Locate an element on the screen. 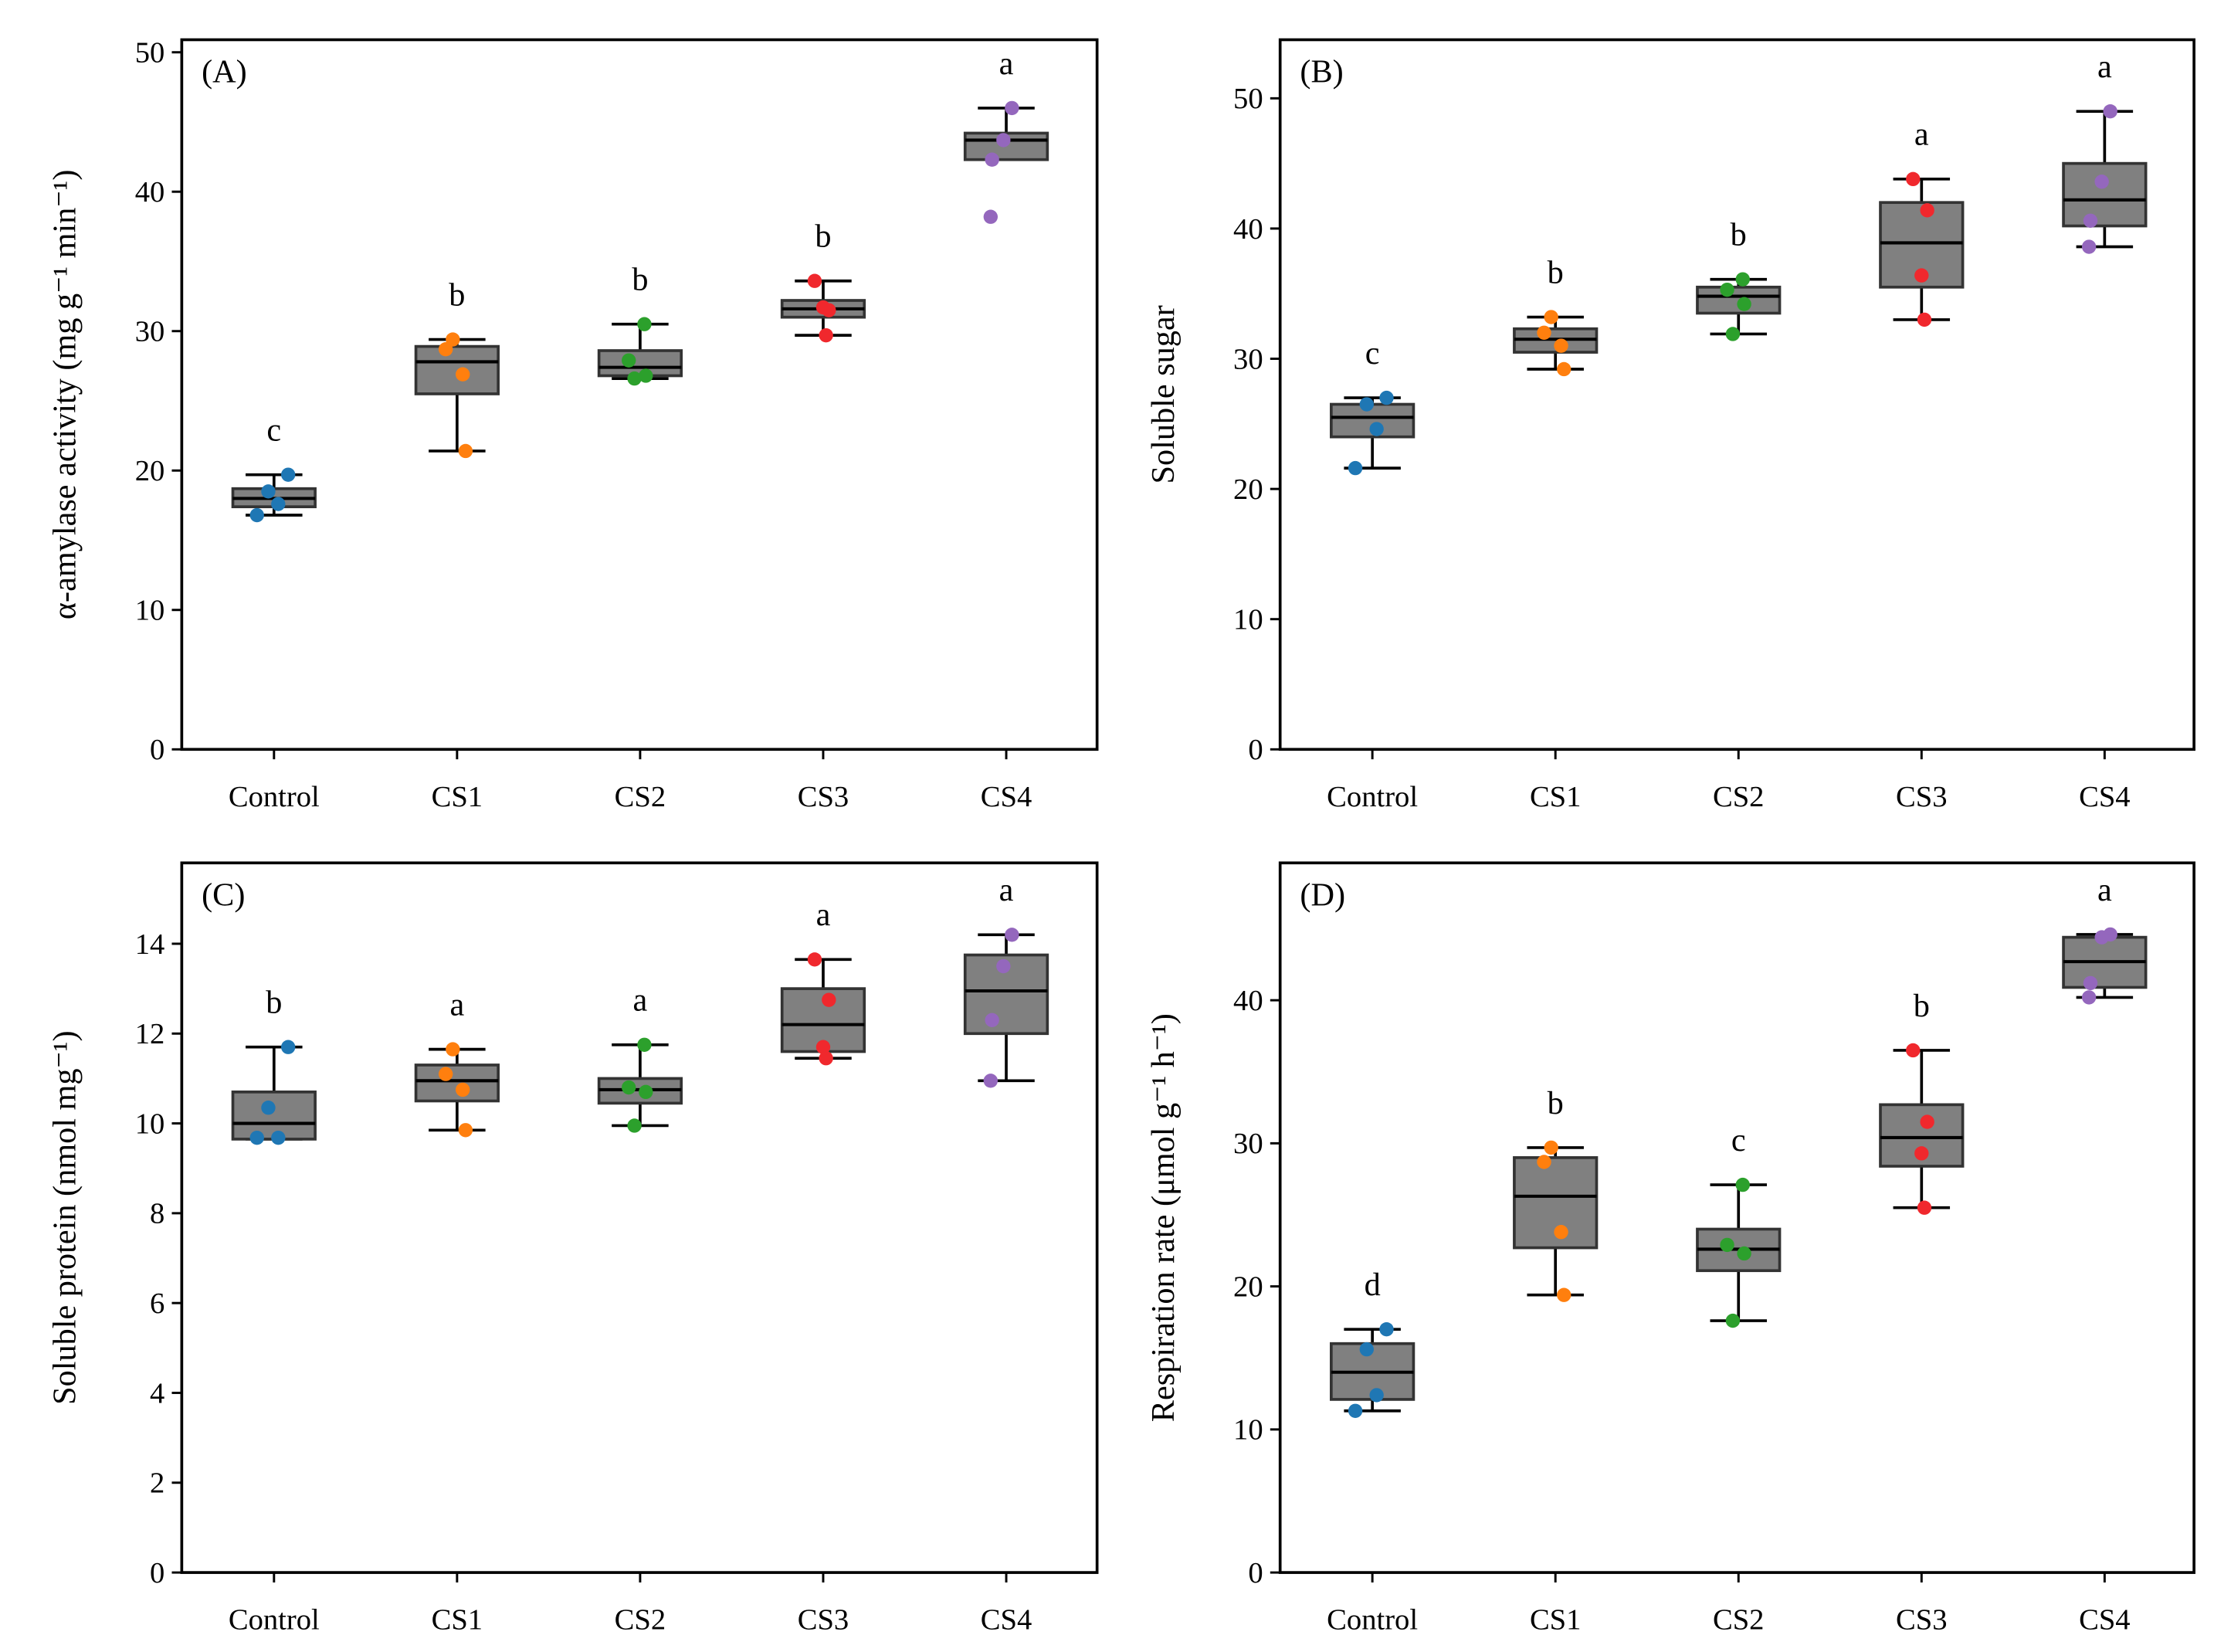 This screenshot has height=1652, width=2214. y-tick-label: 10 is located at coordinates (1248, 1430).